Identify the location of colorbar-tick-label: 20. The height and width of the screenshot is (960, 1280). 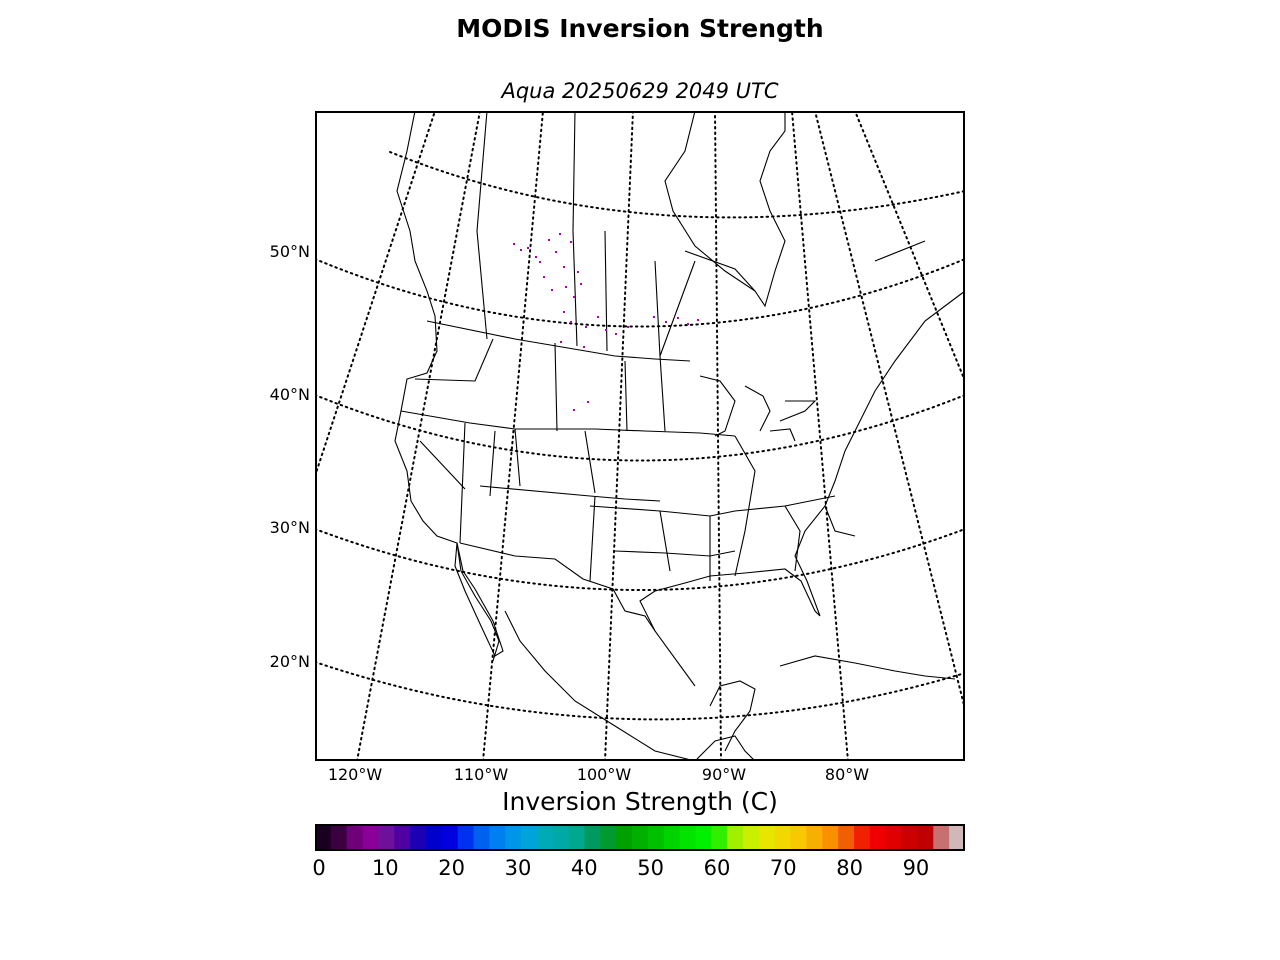
(451, 868).